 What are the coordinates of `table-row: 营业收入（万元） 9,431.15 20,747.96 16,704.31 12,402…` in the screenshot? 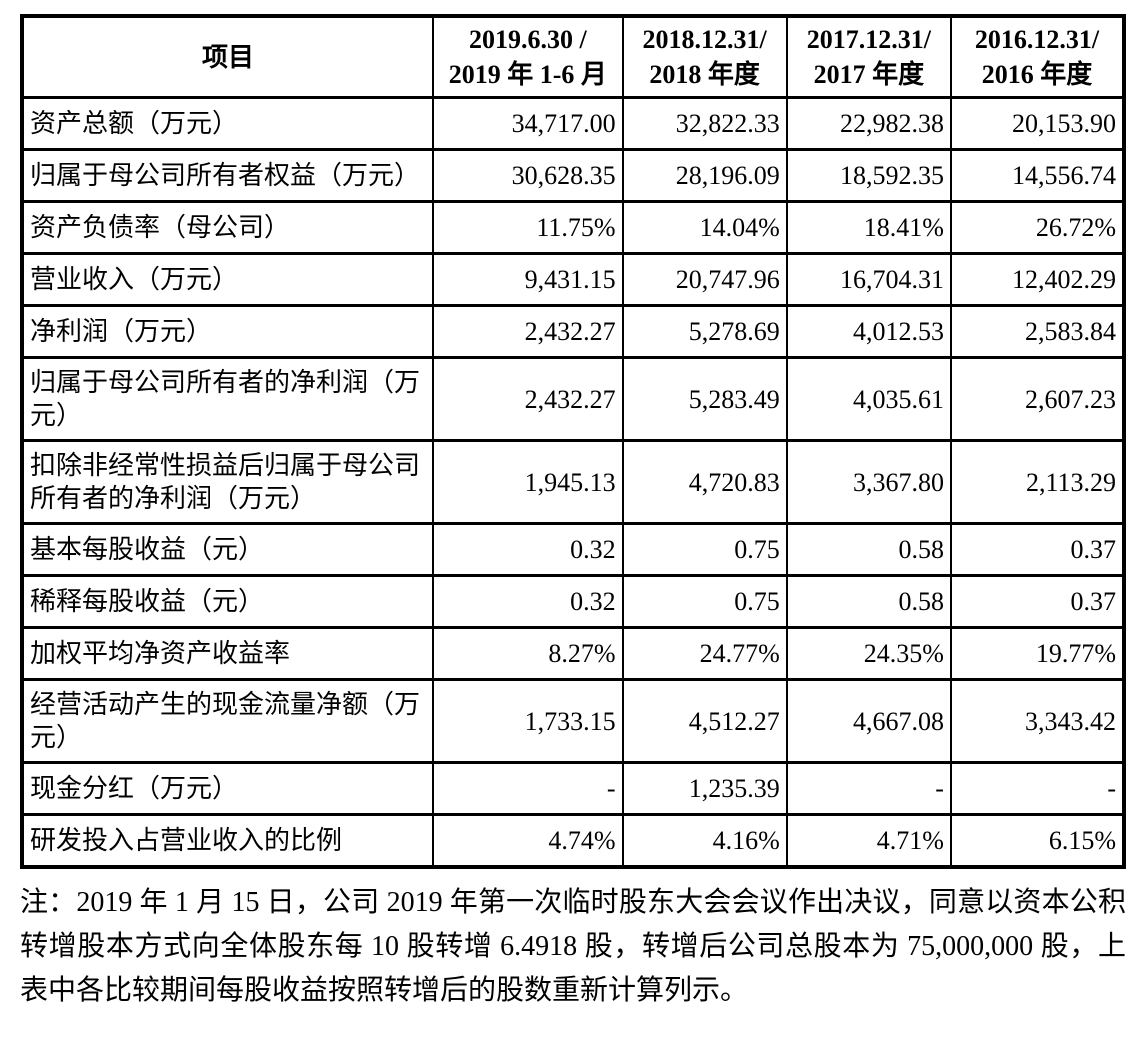 It's located at (573, 279).